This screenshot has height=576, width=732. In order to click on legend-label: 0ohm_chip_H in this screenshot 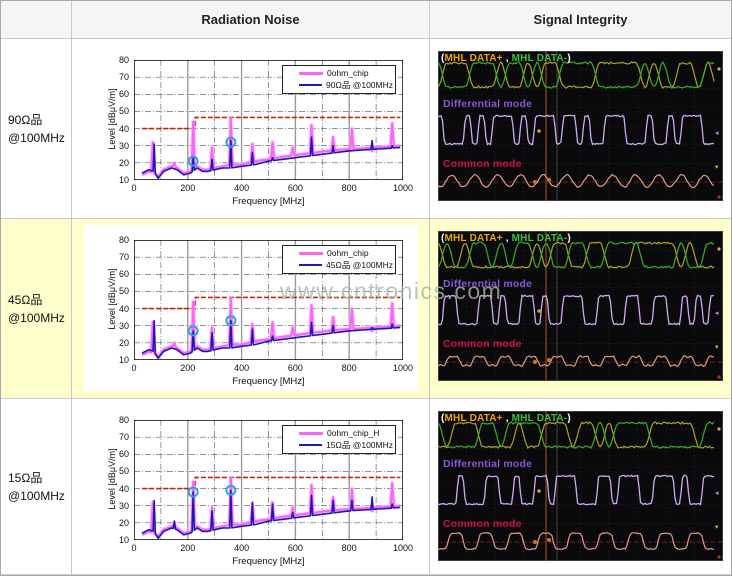, I will do `click(353, 433)`.